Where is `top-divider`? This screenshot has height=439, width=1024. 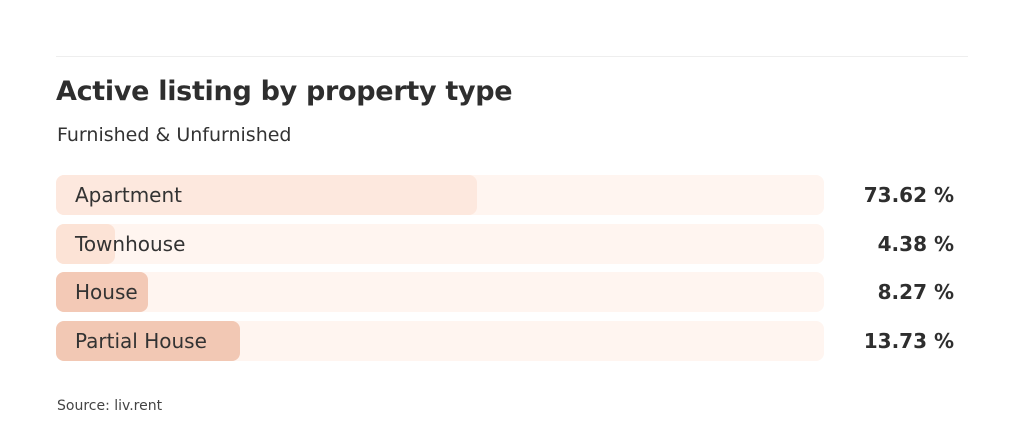
top-divider is located at coordinates (512, 56).